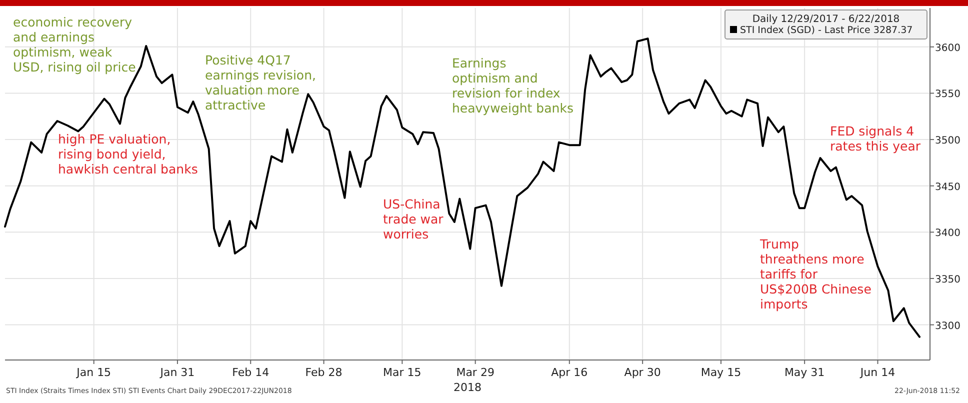 This screenshot has width=968, height=403. I want to click on legend-label: STI Index (SGD) - Last Price 3287.37, so click(826, 30).